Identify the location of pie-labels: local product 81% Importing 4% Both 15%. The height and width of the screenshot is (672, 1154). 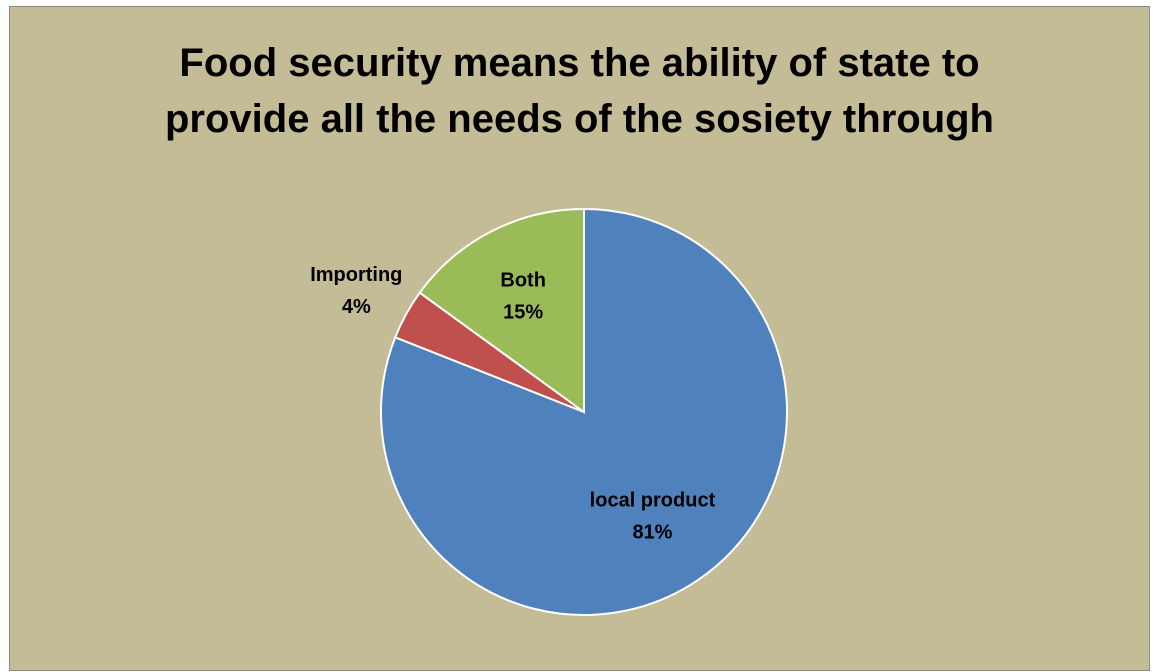
(512, 404).